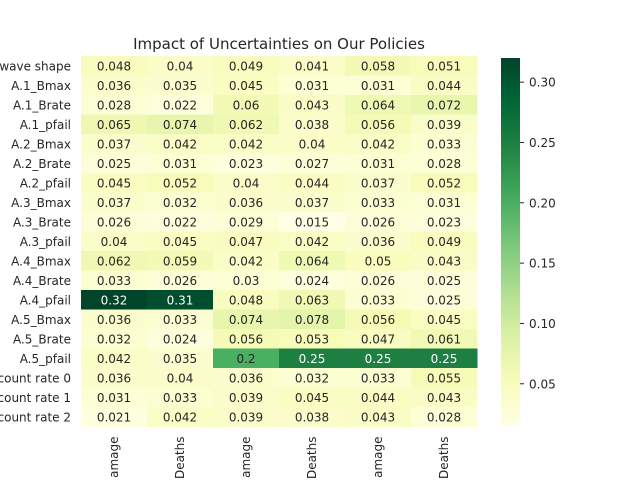 The width and height of the screenshot is (640, 480). Describe the element at coordinates (444, 281) in the screenshot. I see `cell-value-label: 0.025` at that location.